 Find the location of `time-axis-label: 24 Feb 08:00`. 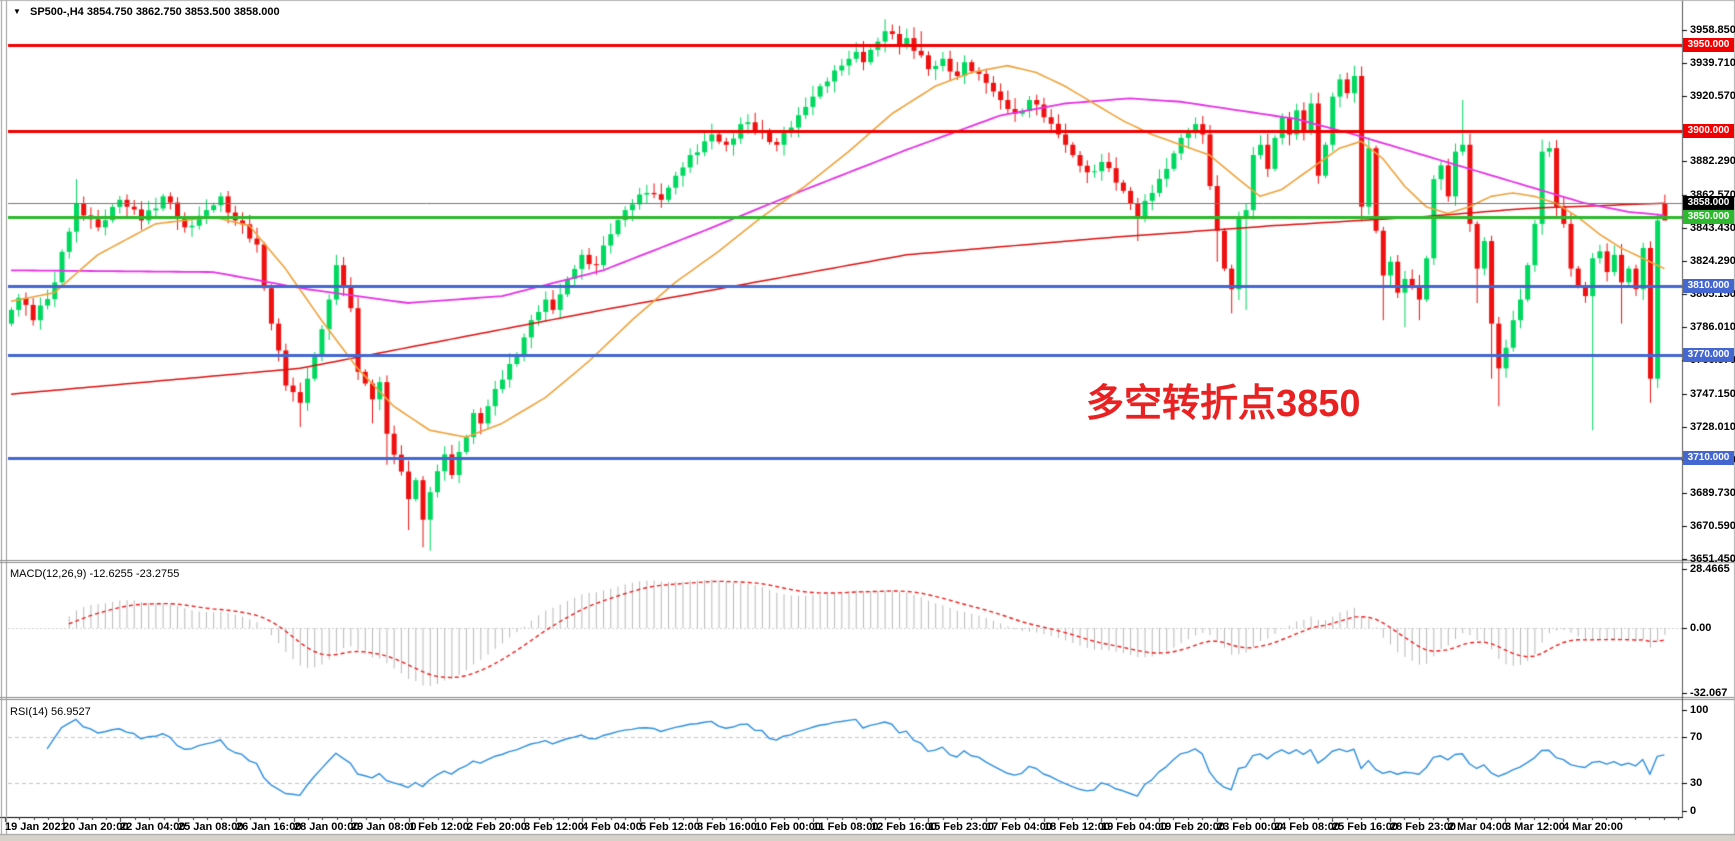

time-axis-label: 24 Feb 08:00 is located at coordinates (1307, 827).